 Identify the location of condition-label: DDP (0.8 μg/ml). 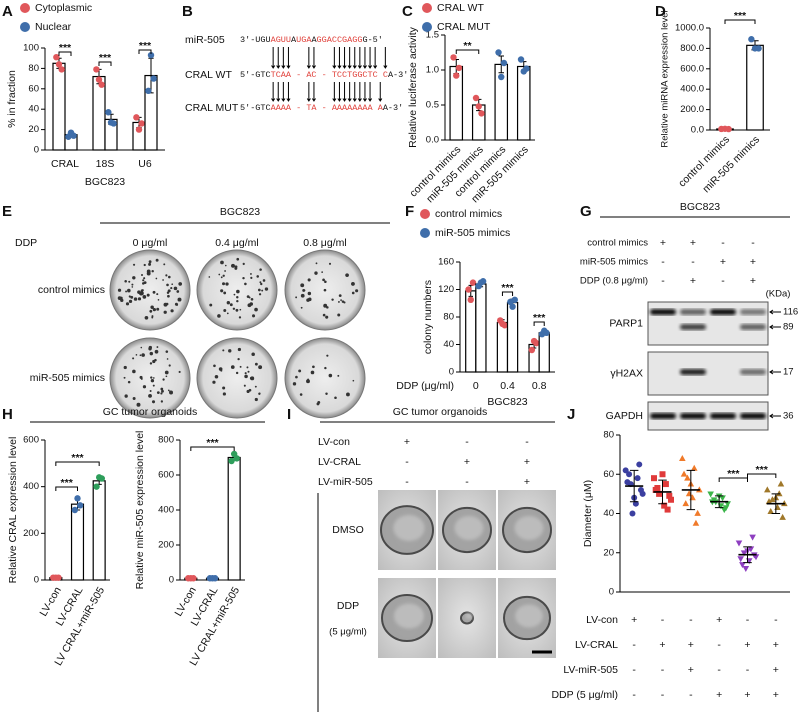
(614, 281).